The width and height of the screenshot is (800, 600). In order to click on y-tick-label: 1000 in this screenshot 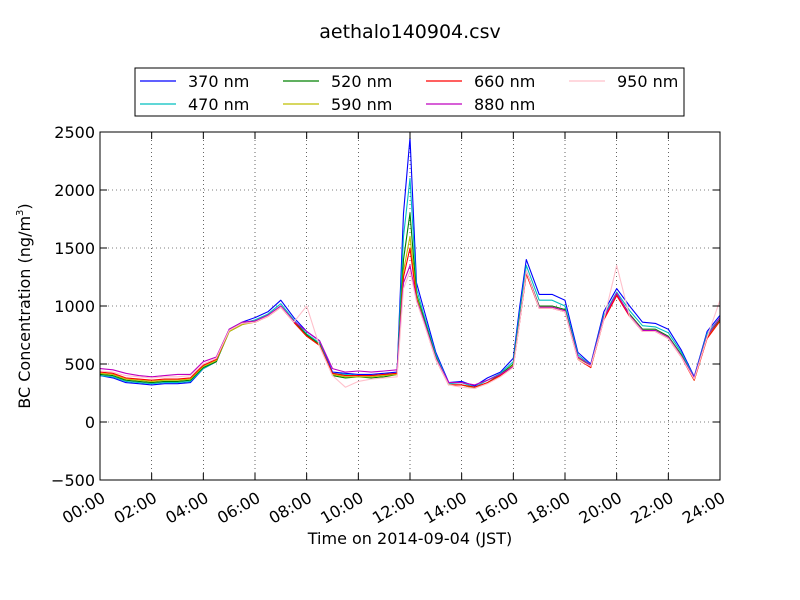, I will do `click(74, 306)`.